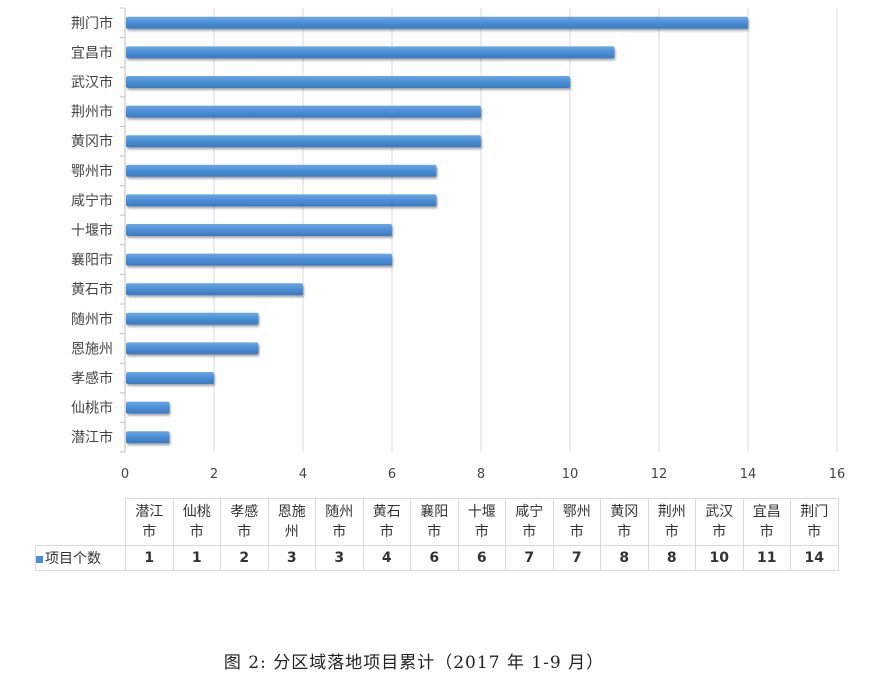 This screenshot has width=875, height=677. I want to click on table-header-cell: 潜江市, so click(149, 522).